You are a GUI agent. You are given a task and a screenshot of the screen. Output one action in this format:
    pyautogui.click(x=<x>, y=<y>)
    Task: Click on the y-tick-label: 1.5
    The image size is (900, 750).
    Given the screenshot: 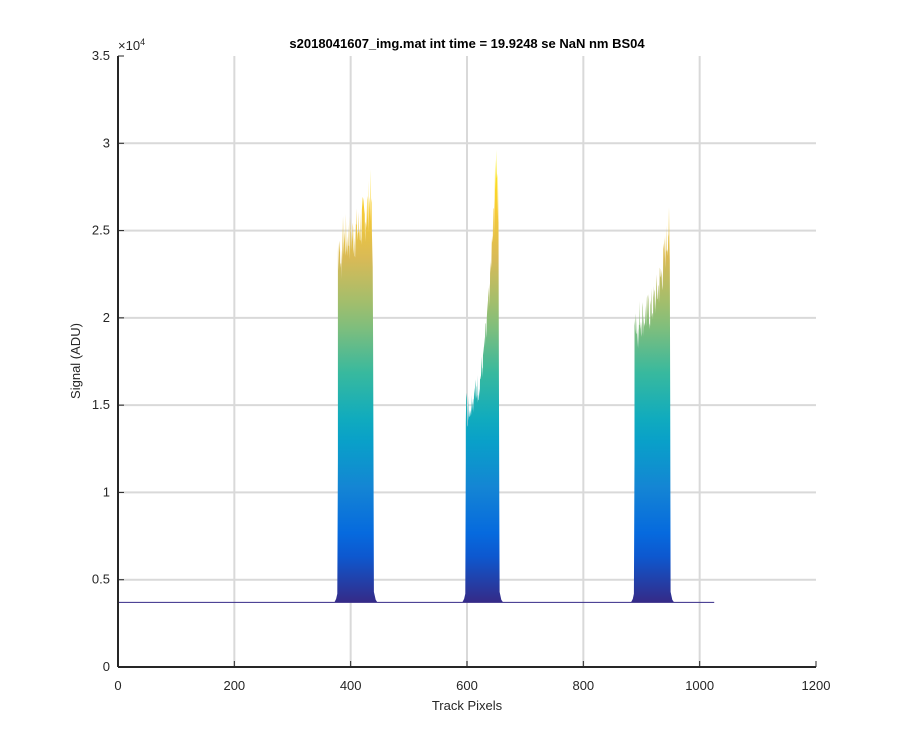 What is the action you would take?
    pyautogui.click(x=101, y=404)
    